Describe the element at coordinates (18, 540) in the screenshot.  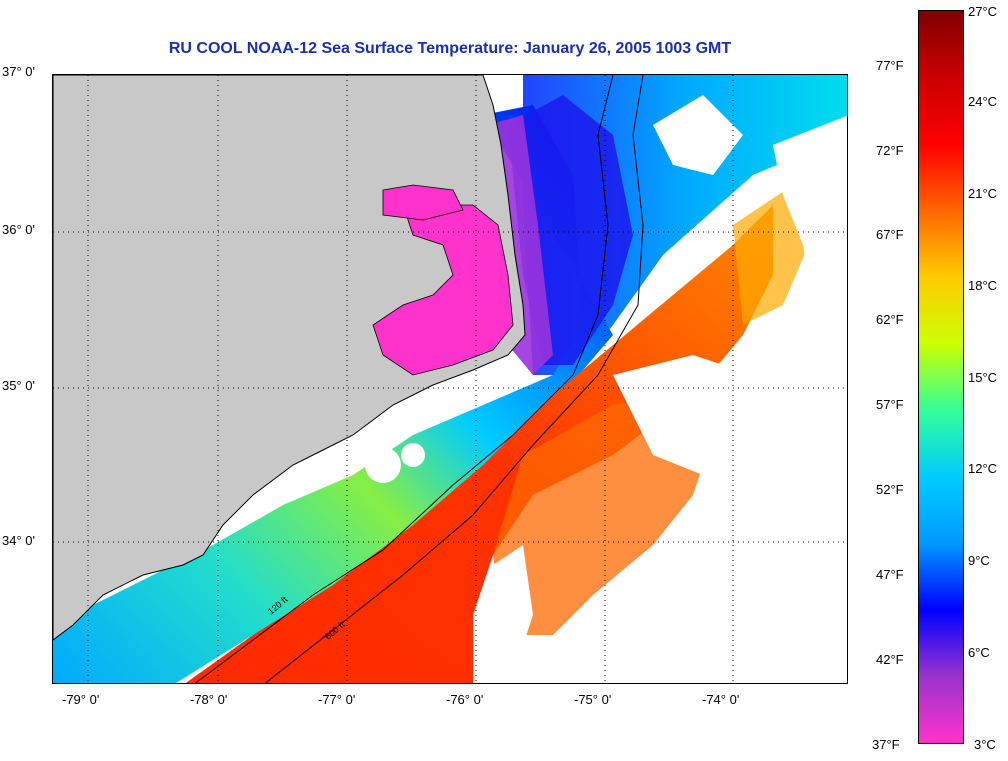
I see `lat-label: 34° 0'` at that location.